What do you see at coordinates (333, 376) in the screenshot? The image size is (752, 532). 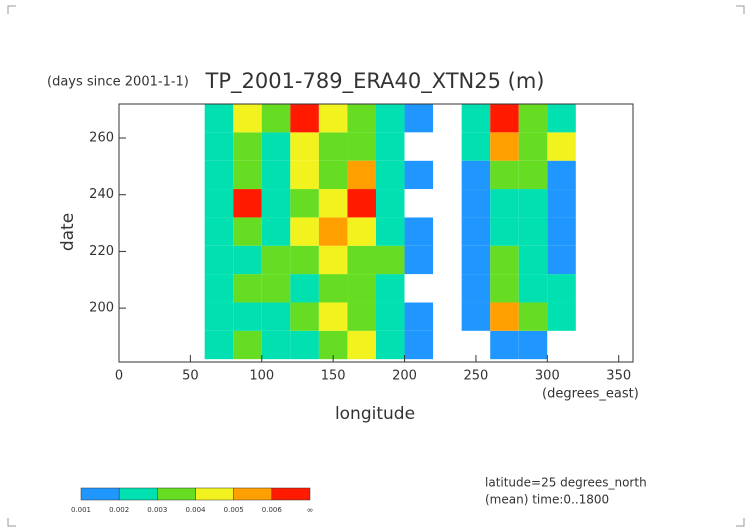 I see `x-tick-label: 150` at bounding box center [333, 376].